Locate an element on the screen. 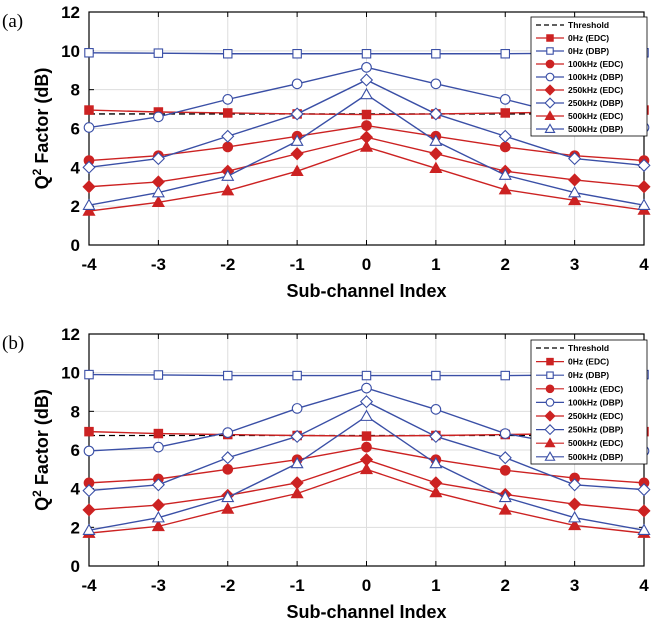  x-tick-label: -3 is located at coordinates (158, 585).